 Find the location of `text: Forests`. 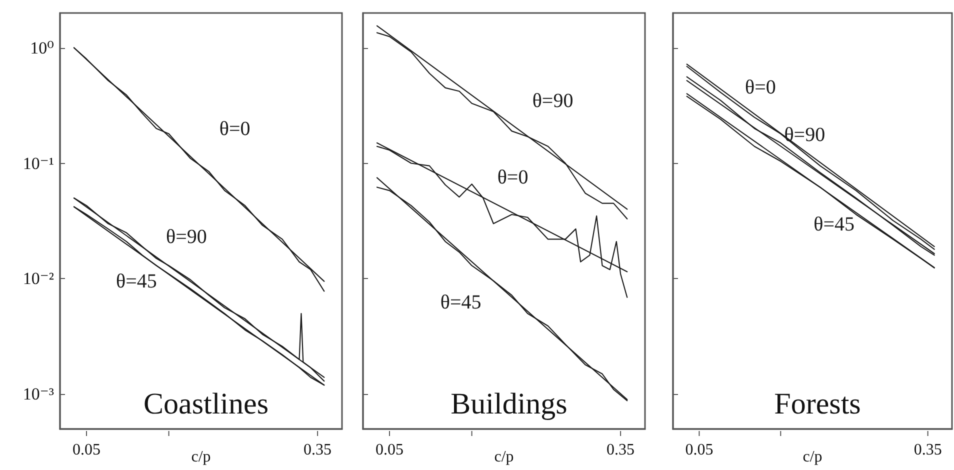

text: Forests is located at coordinates (817, 404).